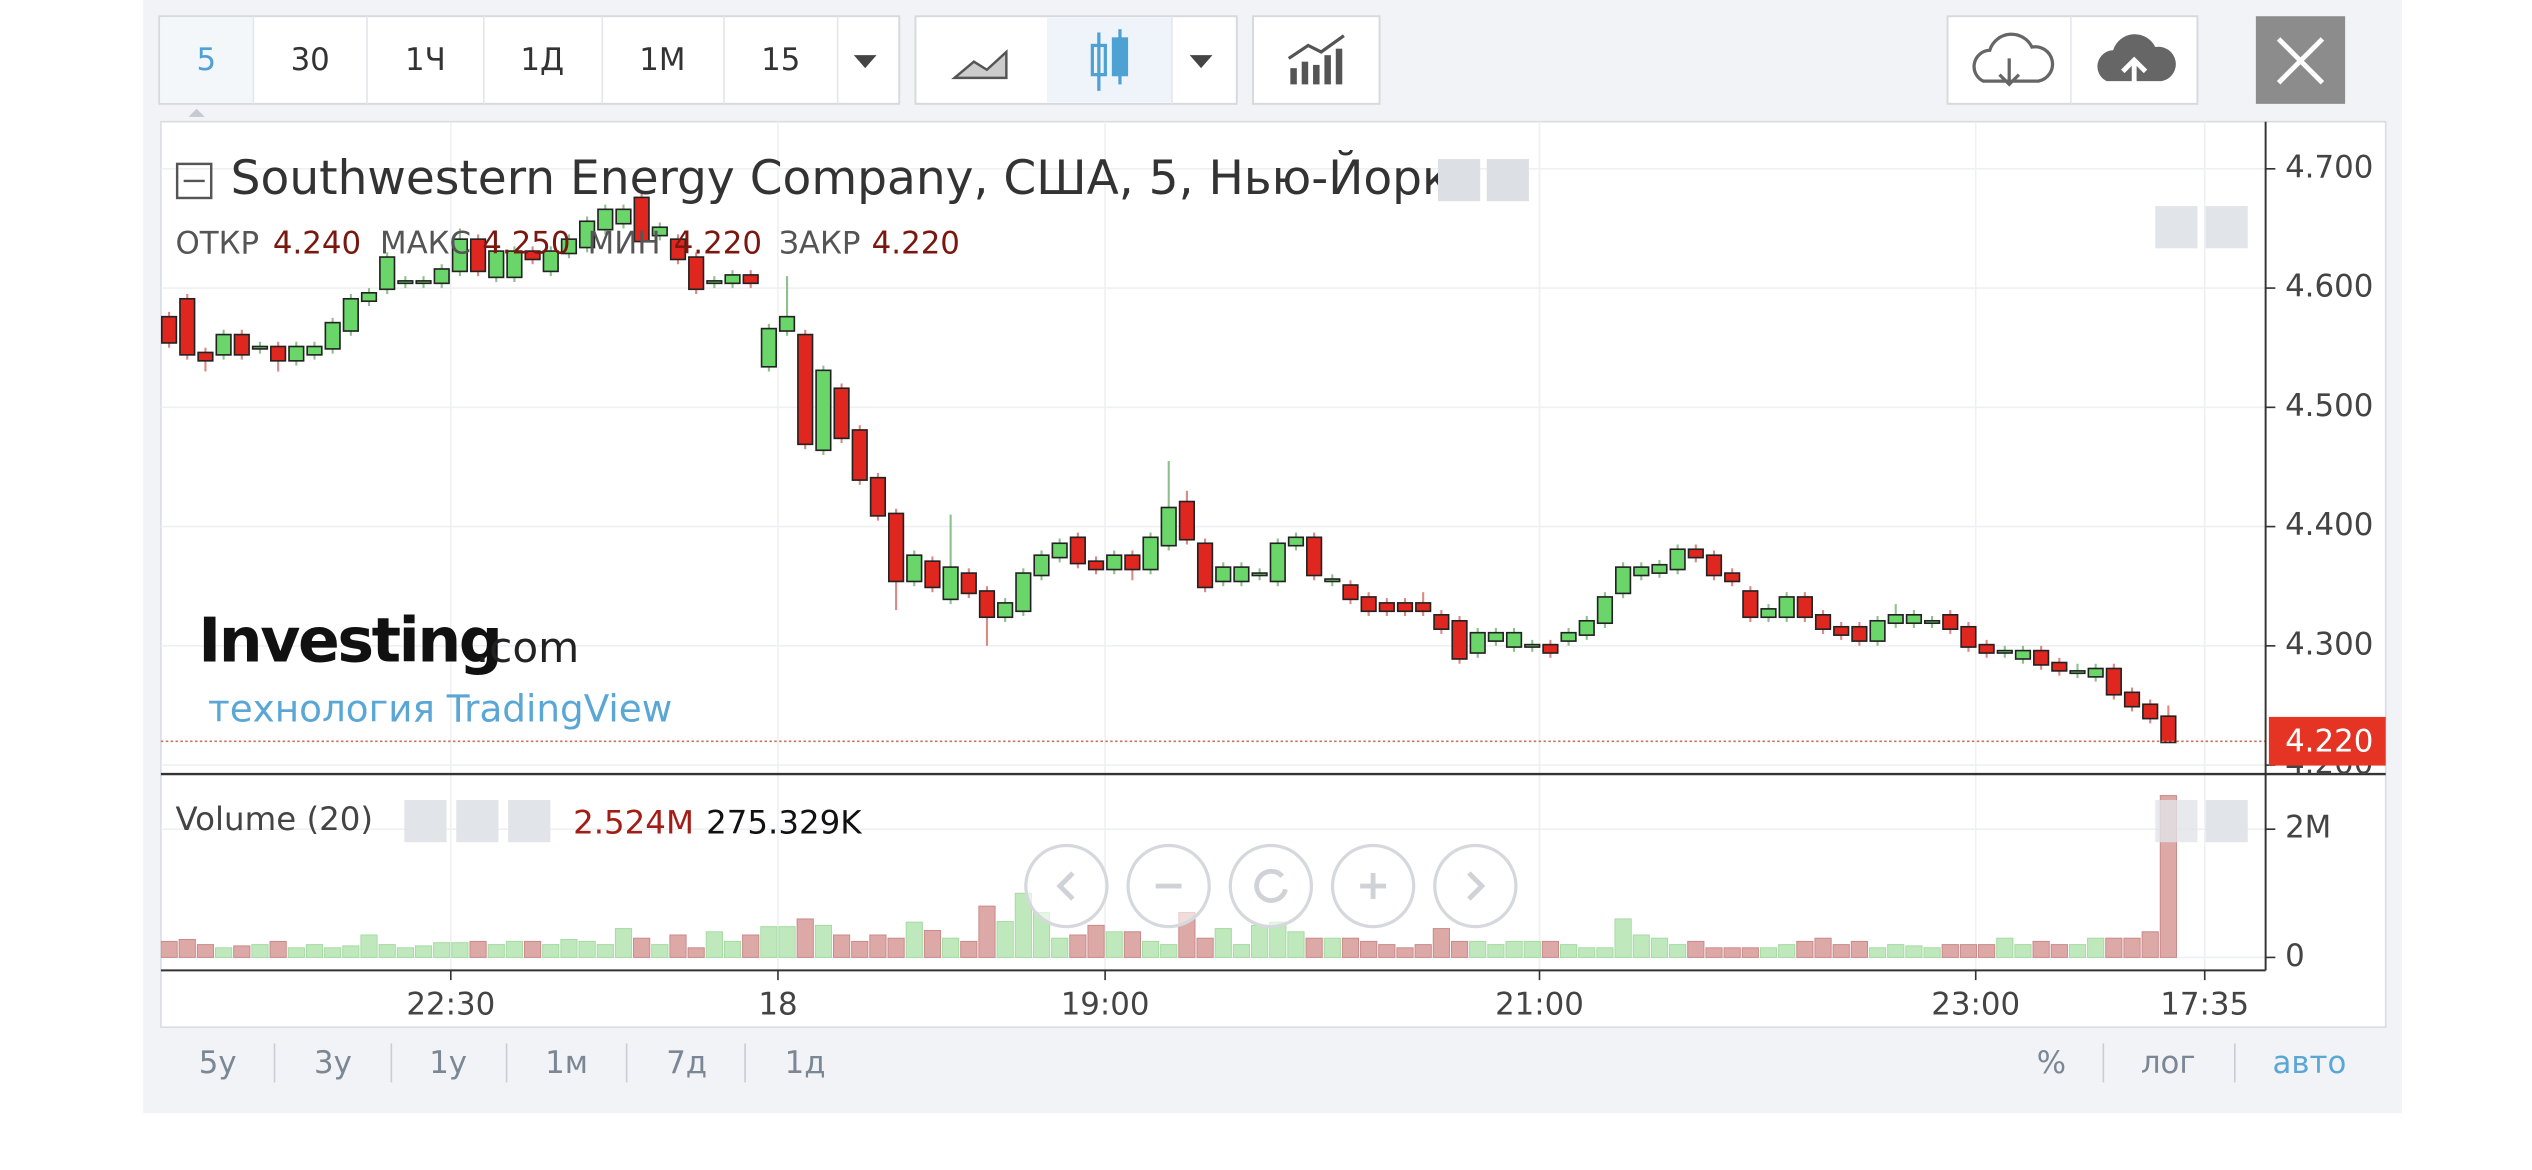  What do you see at coordinates (662, 60) in the screenshot?
I see `interval-button: 1М` at bounding box center [662, 60].